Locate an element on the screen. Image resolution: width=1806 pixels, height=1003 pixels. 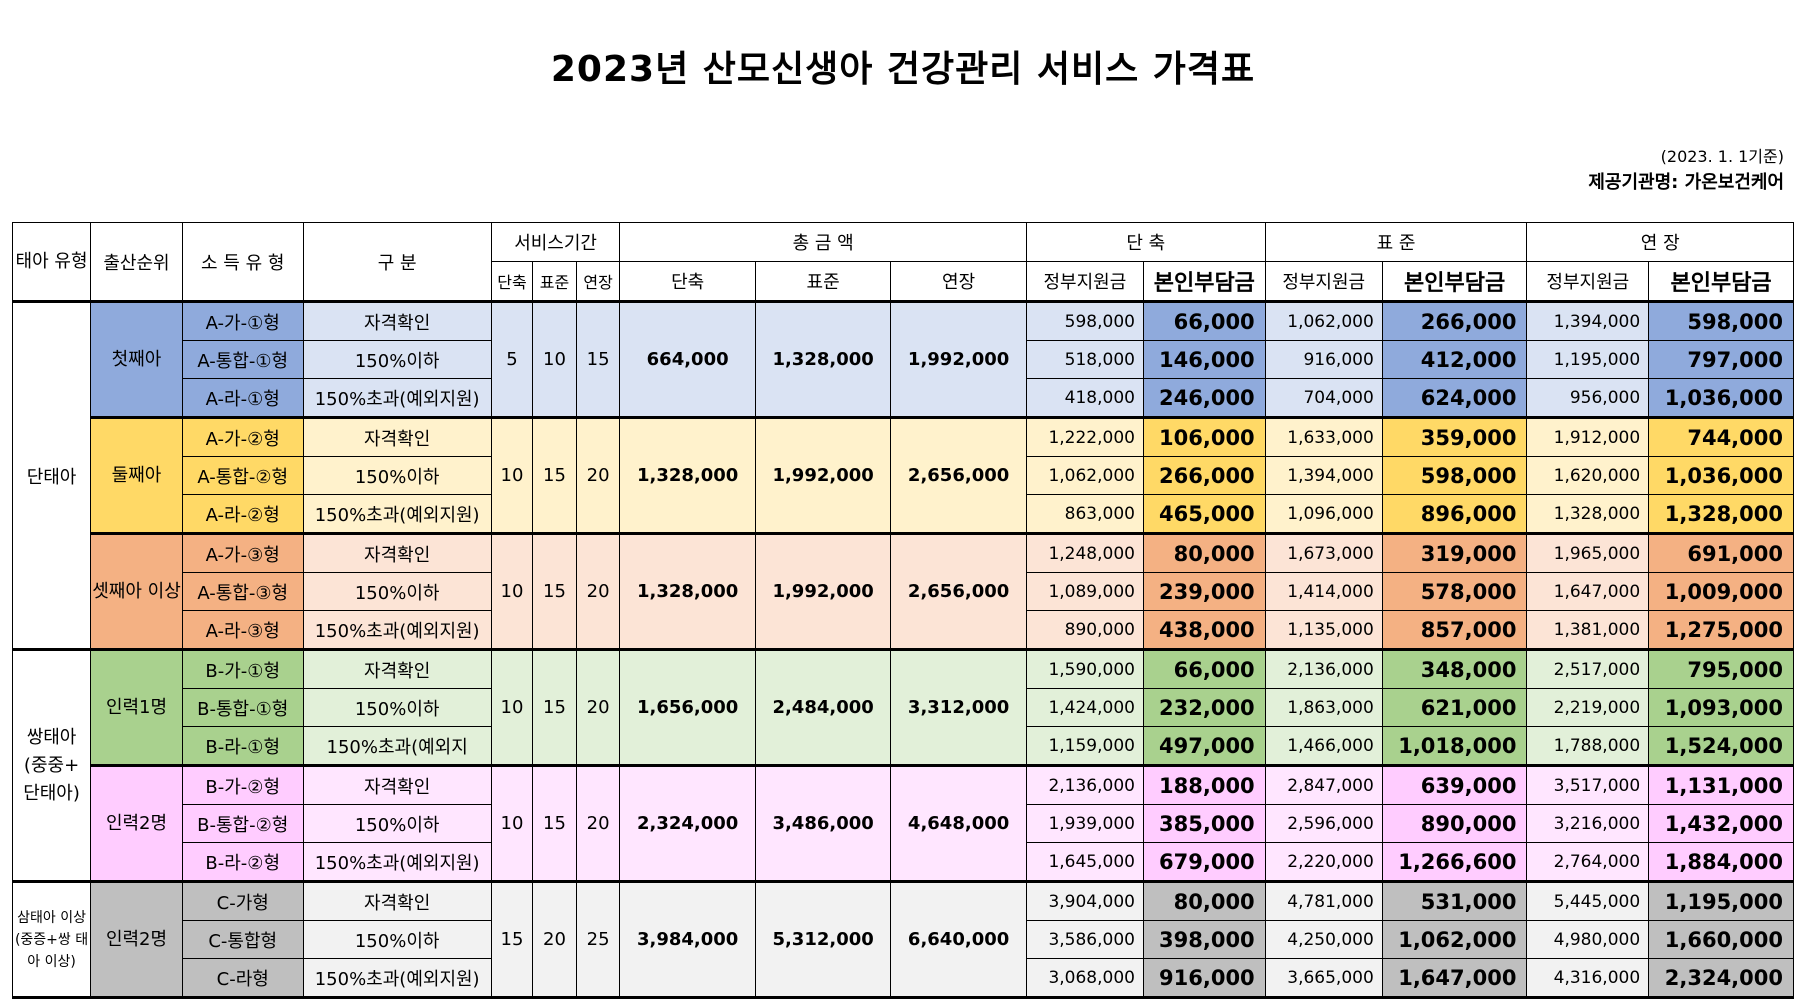
header-standard-gov: 정부지원금 is located at coordinates (1323, 282).